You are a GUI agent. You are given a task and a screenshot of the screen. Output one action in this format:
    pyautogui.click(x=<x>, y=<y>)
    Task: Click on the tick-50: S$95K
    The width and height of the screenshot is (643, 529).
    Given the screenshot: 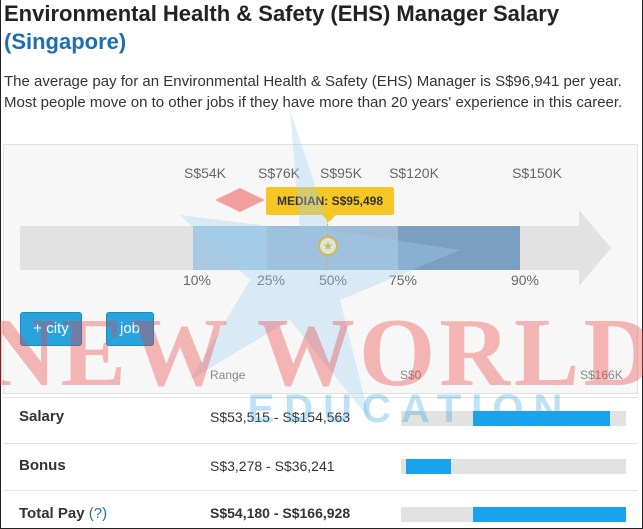 What is the action you would take?
    pyautogui.click(x=341, y=173)
    